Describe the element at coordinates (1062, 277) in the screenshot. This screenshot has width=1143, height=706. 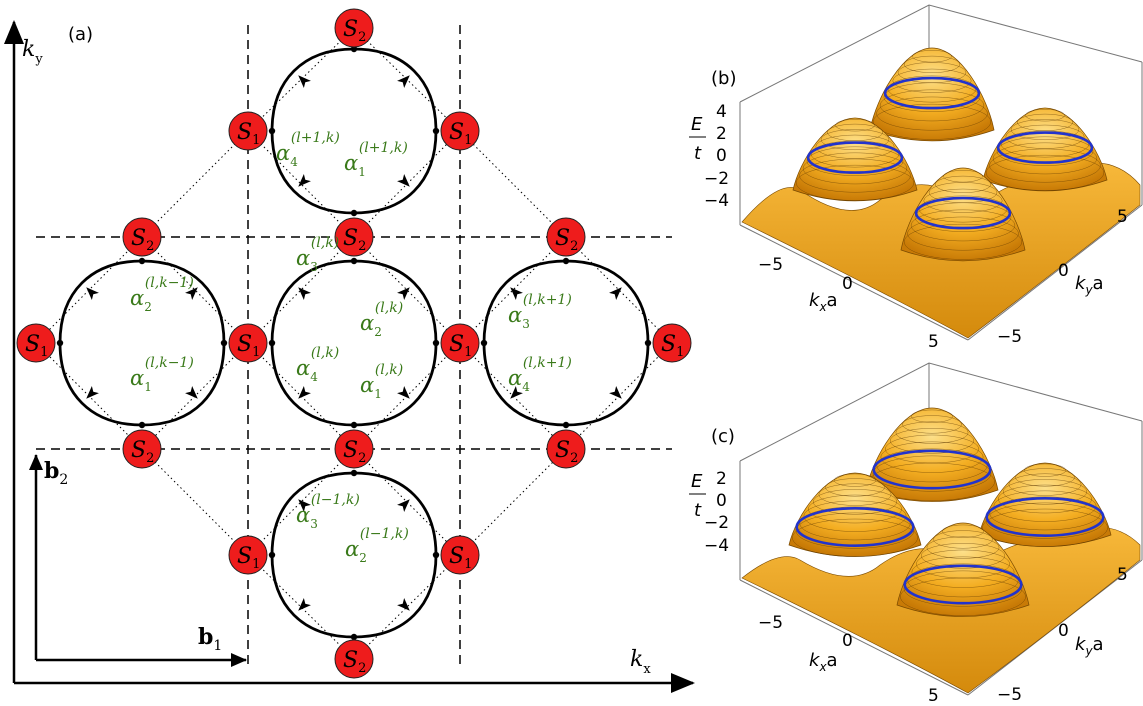
I see `panel-b-ky-axis: 5 0 −5 kya` at that location.